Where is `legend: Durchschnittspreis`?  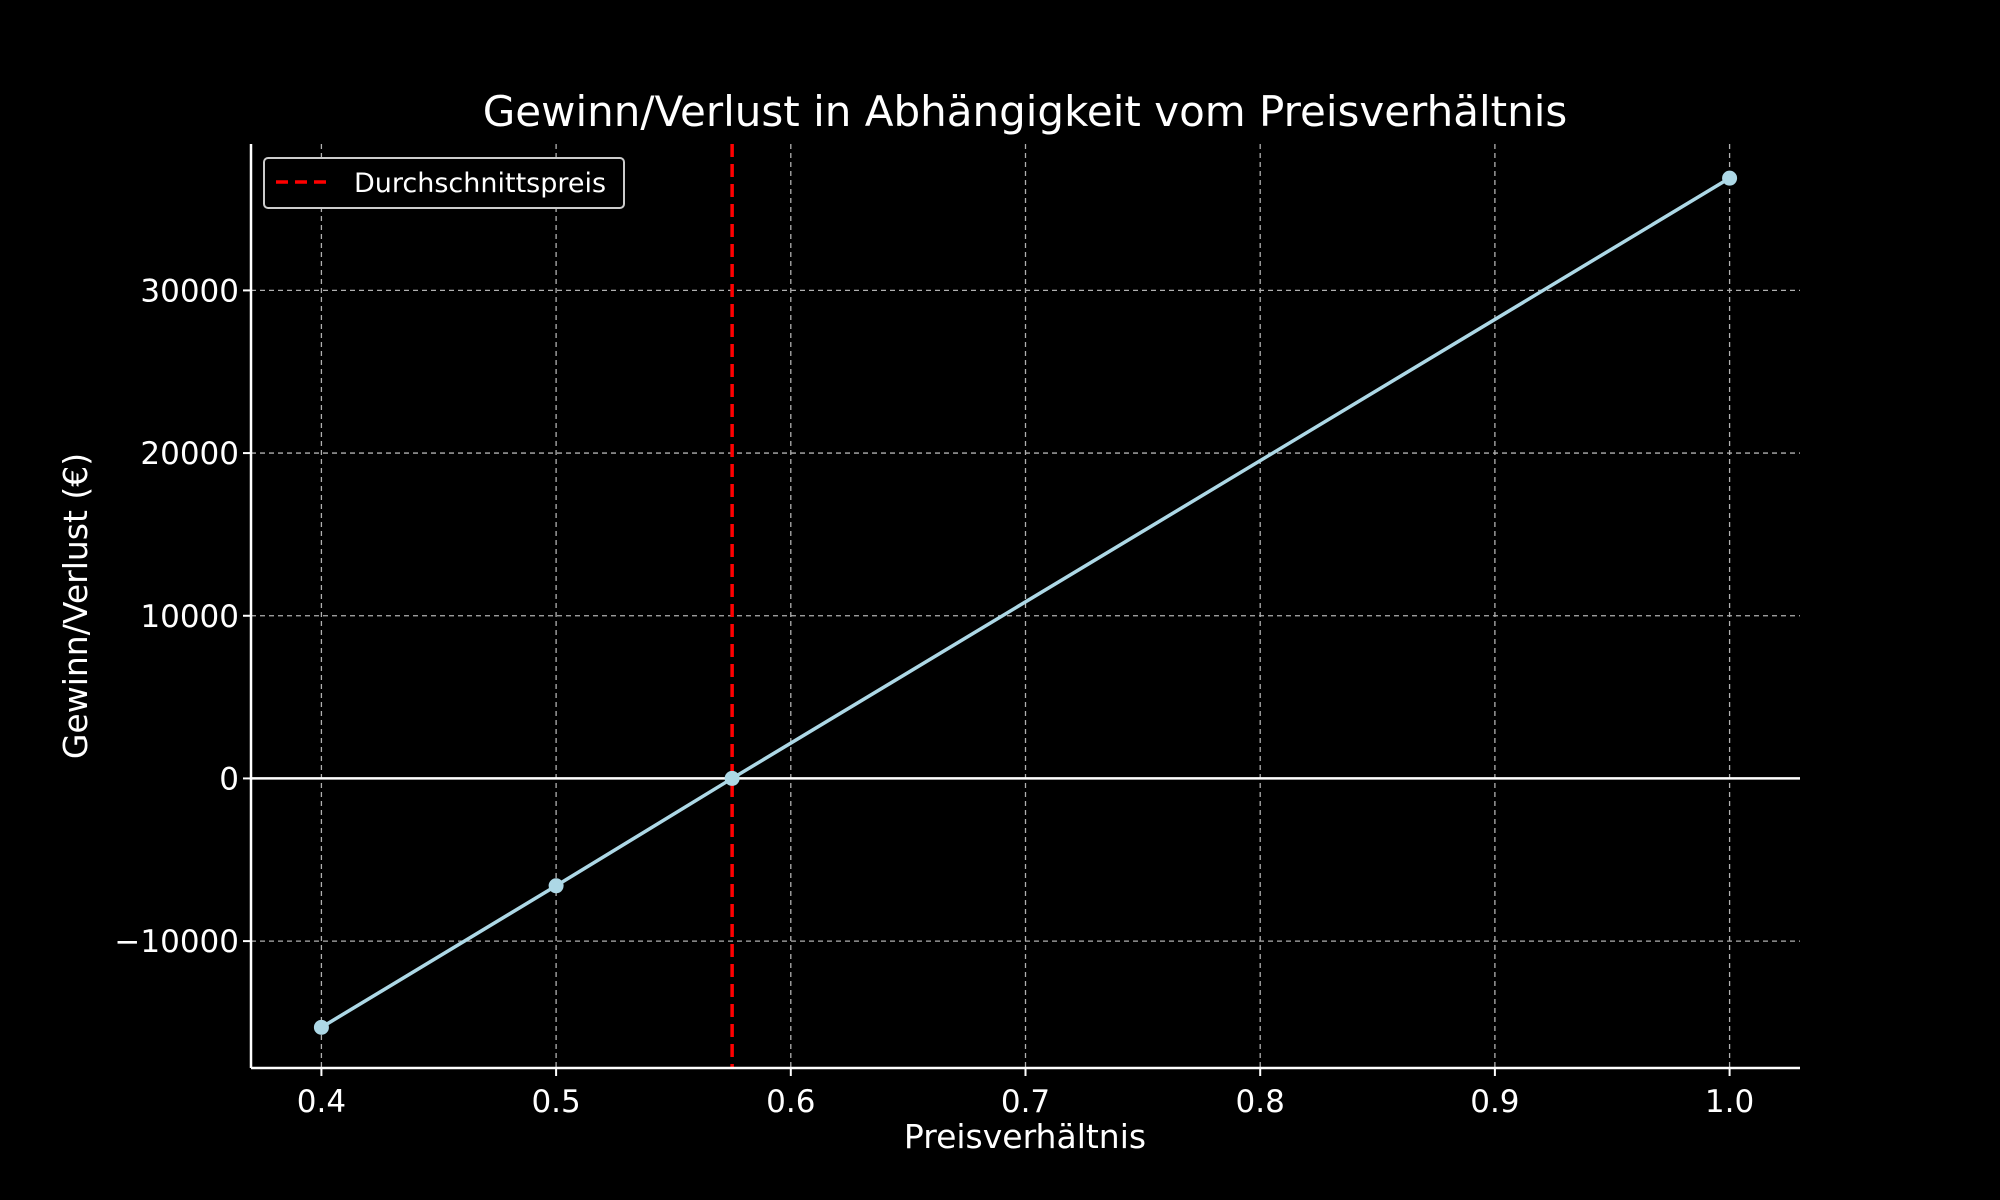
legend: Durchschnittspreis is located at coordinates (444, 183).